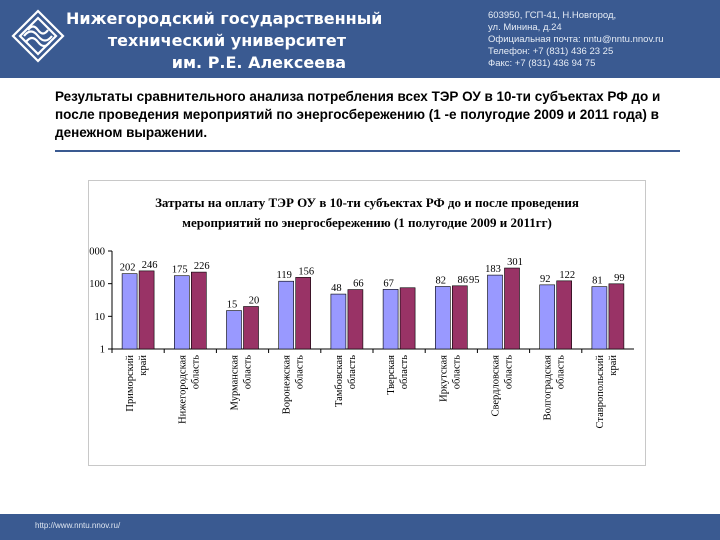 Image resolution: width=720 pixels, height=540 pixels. Describe the element at coordinates (336, 288) in the screenshot. I see `data-label: 48` at that location.